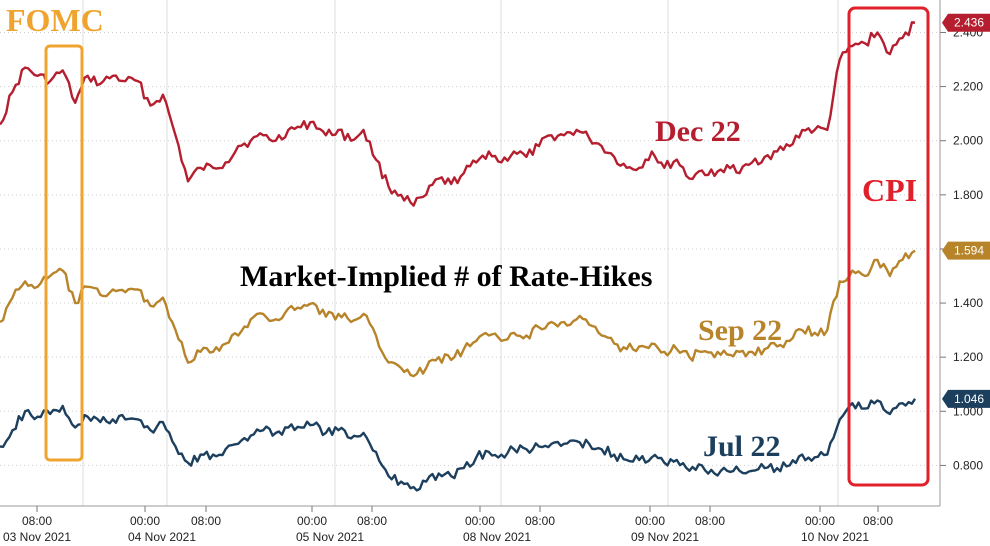 This screenshot has width=990, height=546. I want to click on x-date-label: 10 Nov 2021, so click(835, 537).